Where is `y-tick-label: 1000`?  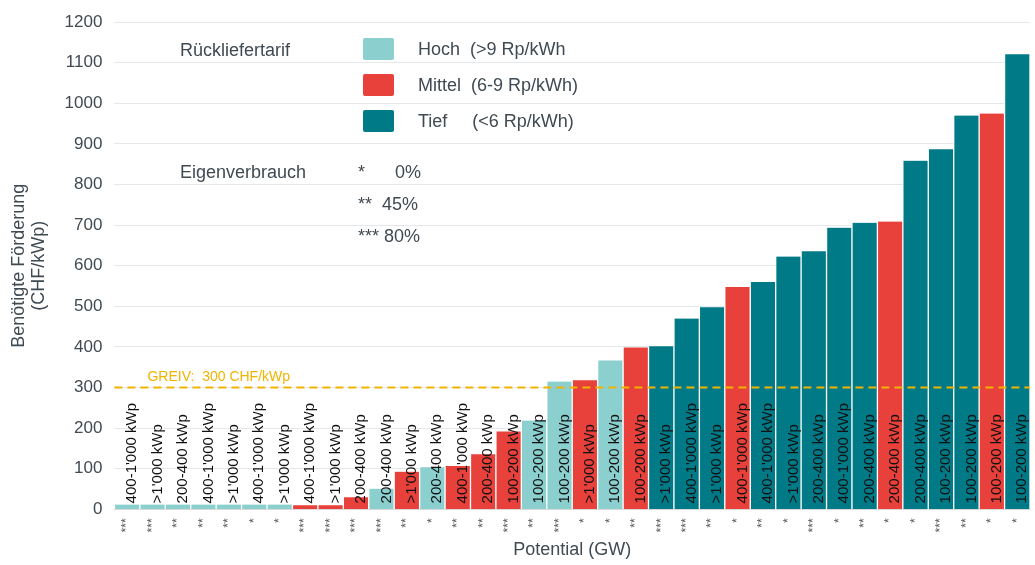
y-tick-label: 1000 is located at coordinates (83, 103).